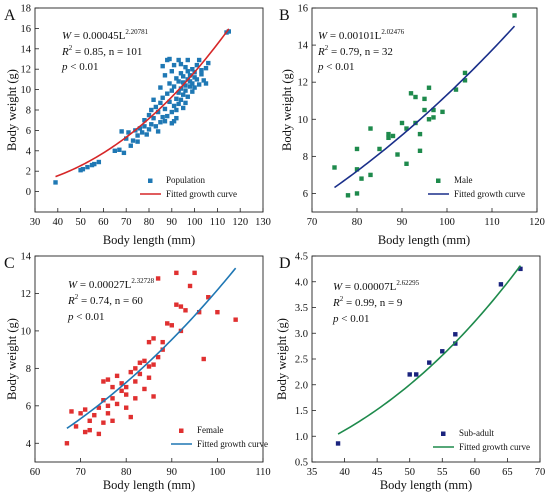  Describe the element at coordinates (361, 35) in the screenshot. I see `panel-b-equation: W = 0.00101L2.02476` at that location.